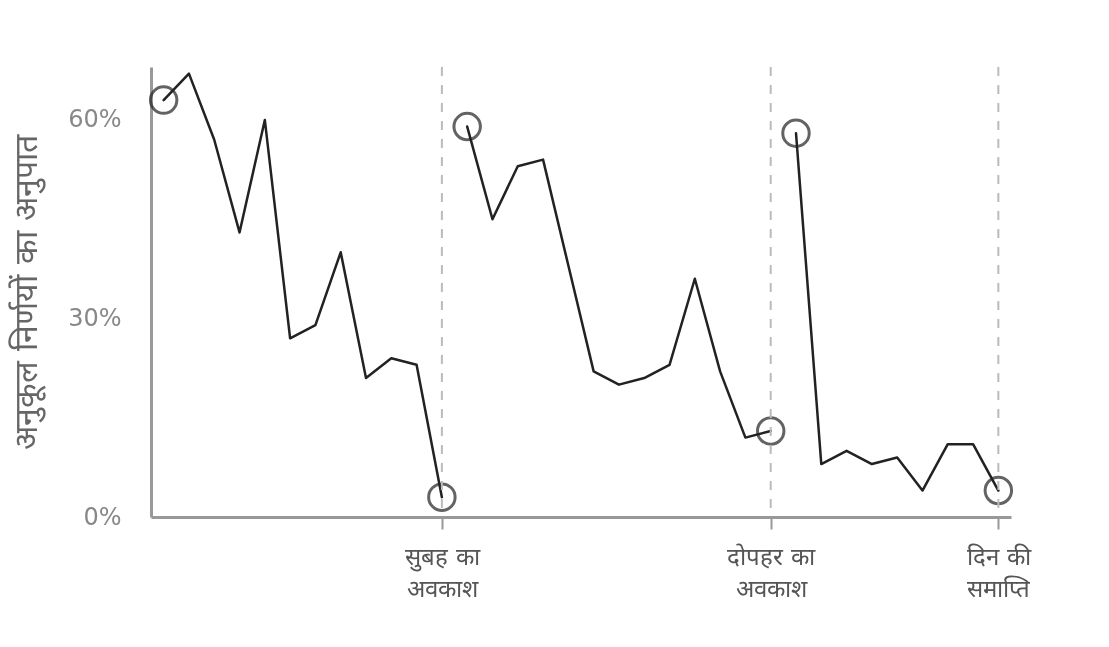  Describe the element at coordinates (772, 572) in the screenshot. I see `x-tick-label: दोपहर का अवकाश` at that location.